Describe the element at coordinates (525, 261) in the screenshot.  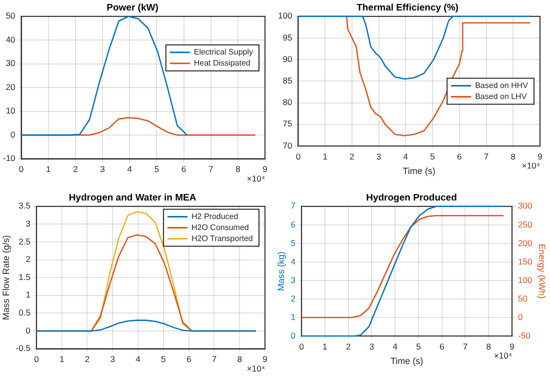
I see `y2-tick-label: 150` at that location.